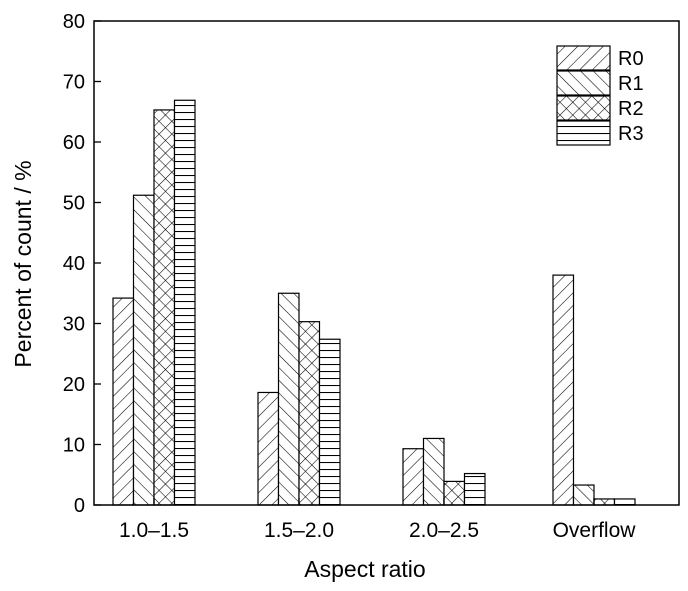 This screenshot has height=591, width=688. What do you see at coordinates (23, 263) in the screenshot?
I see `y-axis-label: Percent of count / %` at bounding box center [23, 263].